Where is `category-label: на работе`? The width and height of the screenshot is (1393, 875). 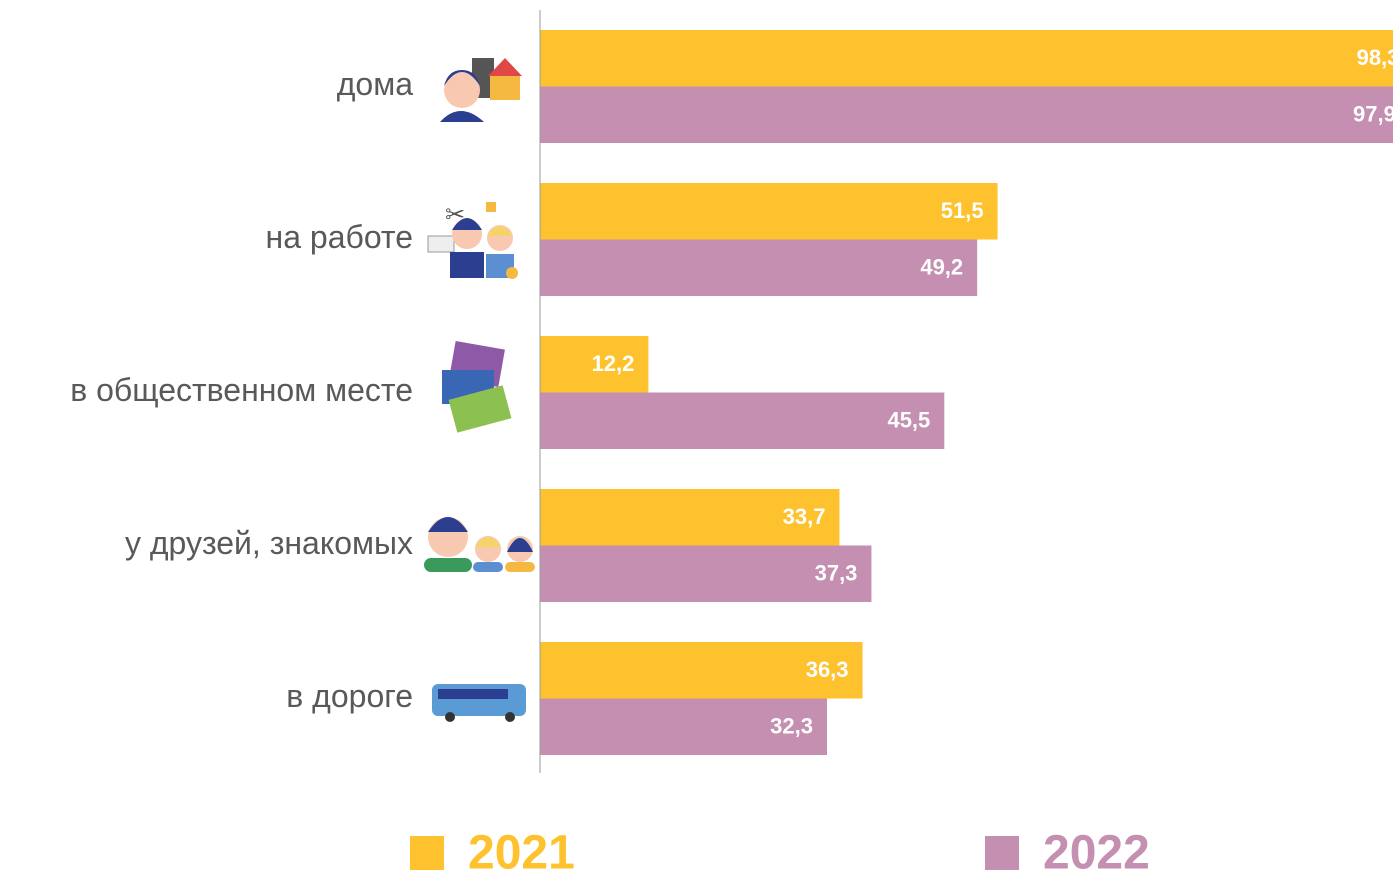
category-label: на работе is located at coordinates (339, 237).